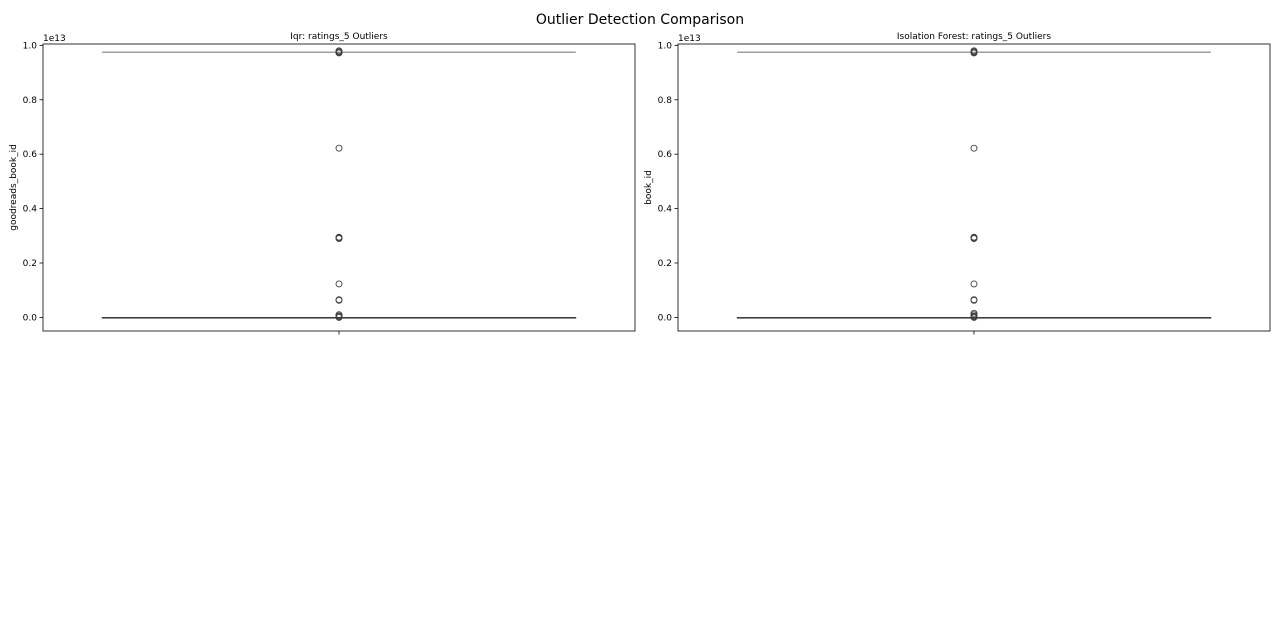 This screenshot has height=640, width=1280. I want to click on figure-suptitle: Outlier Detection Comparison, so click(640, 20).